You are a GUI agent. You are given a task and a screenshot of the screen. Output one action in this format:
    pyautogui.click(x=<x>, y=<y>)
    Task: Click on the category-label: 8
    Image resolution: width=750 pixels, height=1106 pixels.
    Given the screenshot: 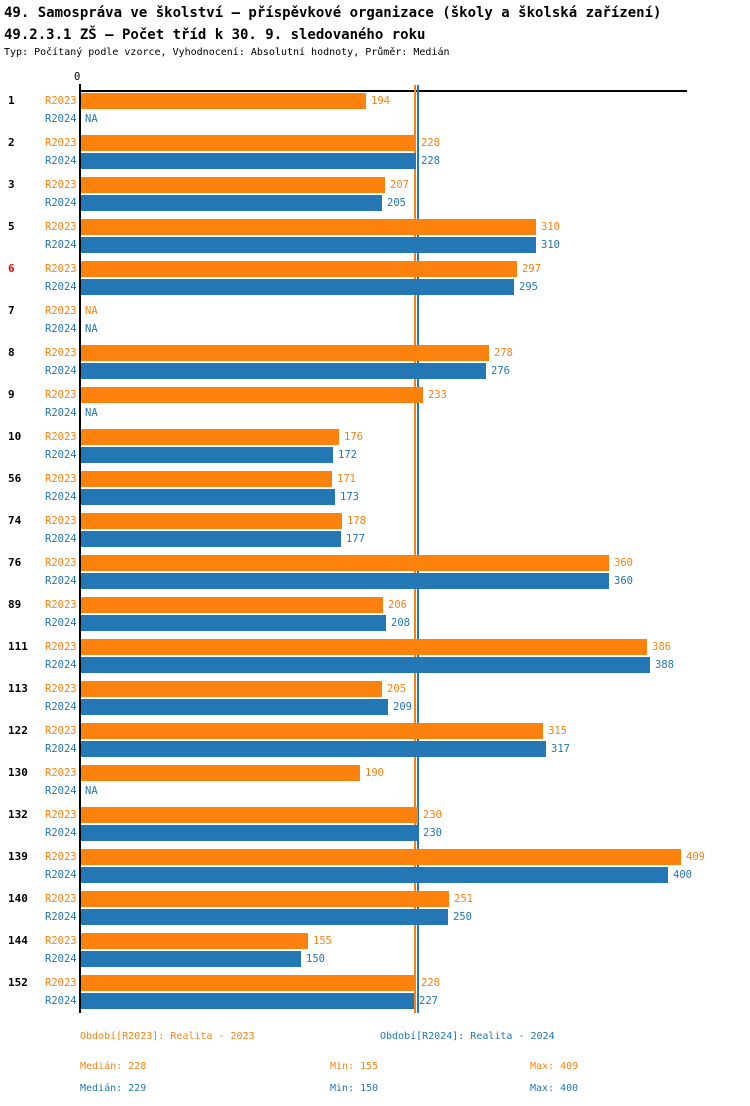 What is the action you would take?
    pyautogui.click(x=11, y=352)
    